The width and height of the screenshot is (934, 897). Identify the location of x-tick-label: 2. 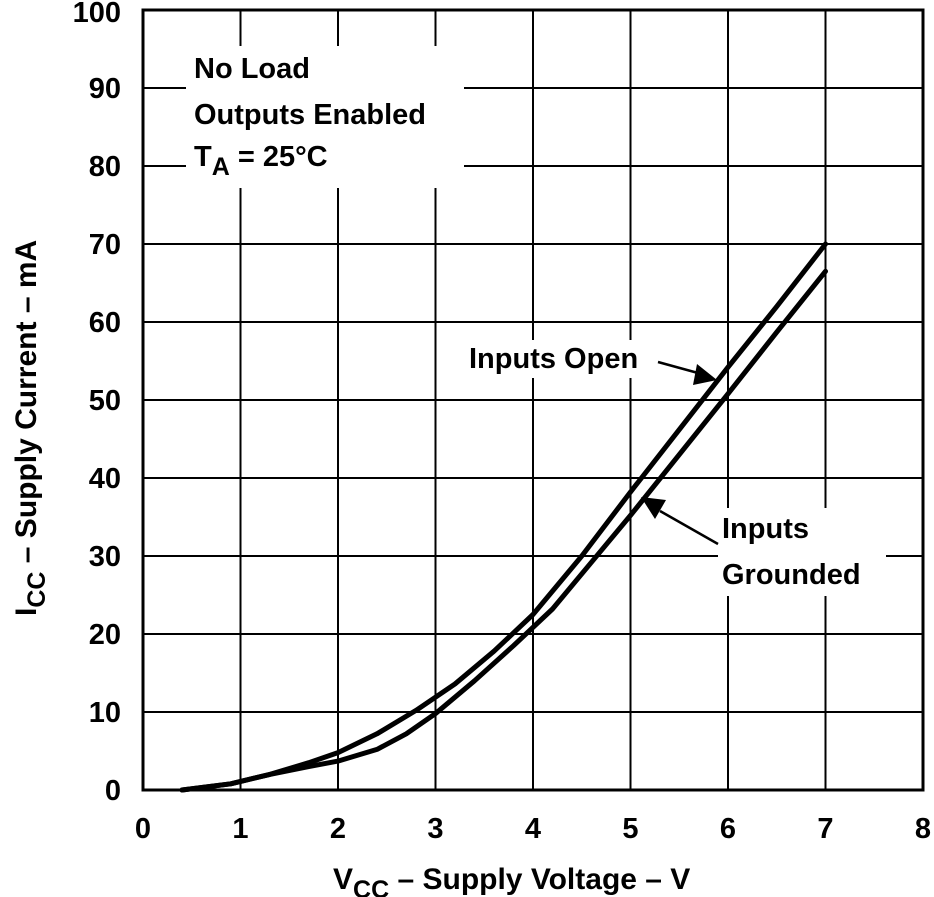
(338, 829).